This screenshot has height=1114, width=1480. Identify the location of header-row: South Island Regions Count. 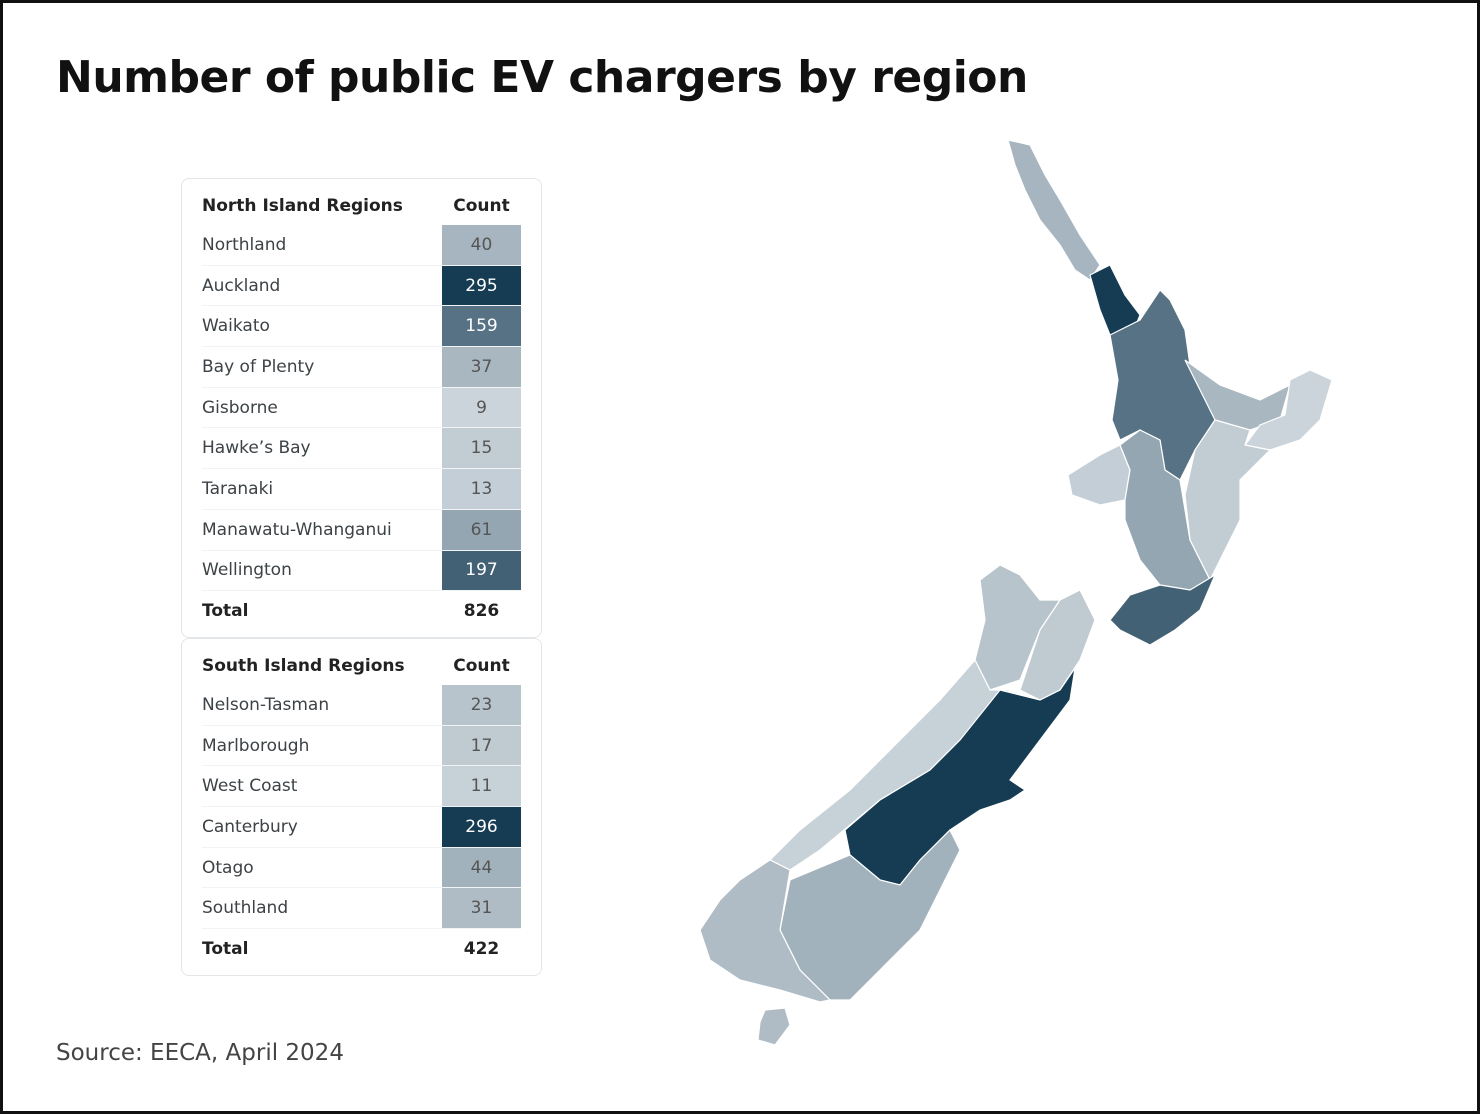
(361, 666).